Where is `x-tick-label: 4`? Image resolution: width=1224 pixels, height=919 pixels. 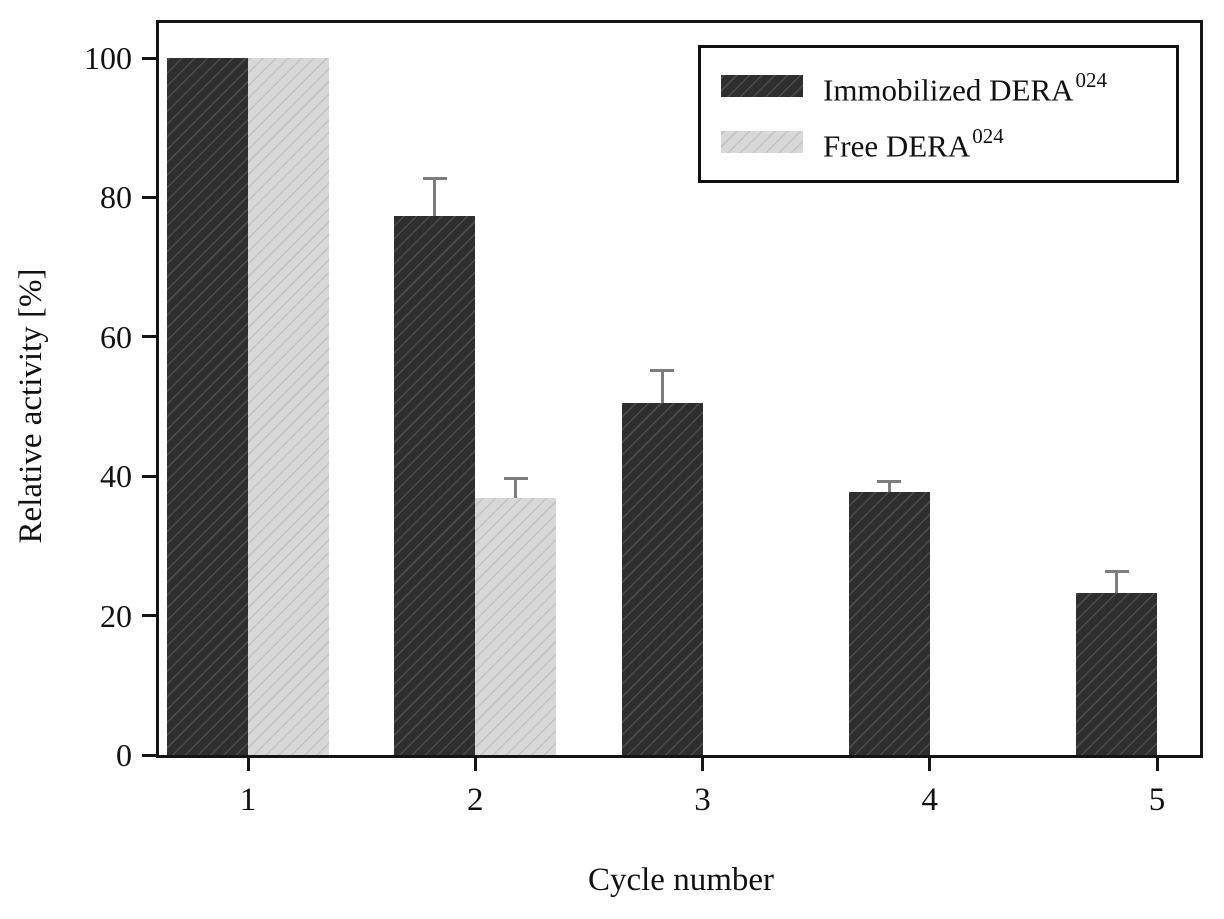
x-tick-label: 4 is located at coordinates (930, 800).